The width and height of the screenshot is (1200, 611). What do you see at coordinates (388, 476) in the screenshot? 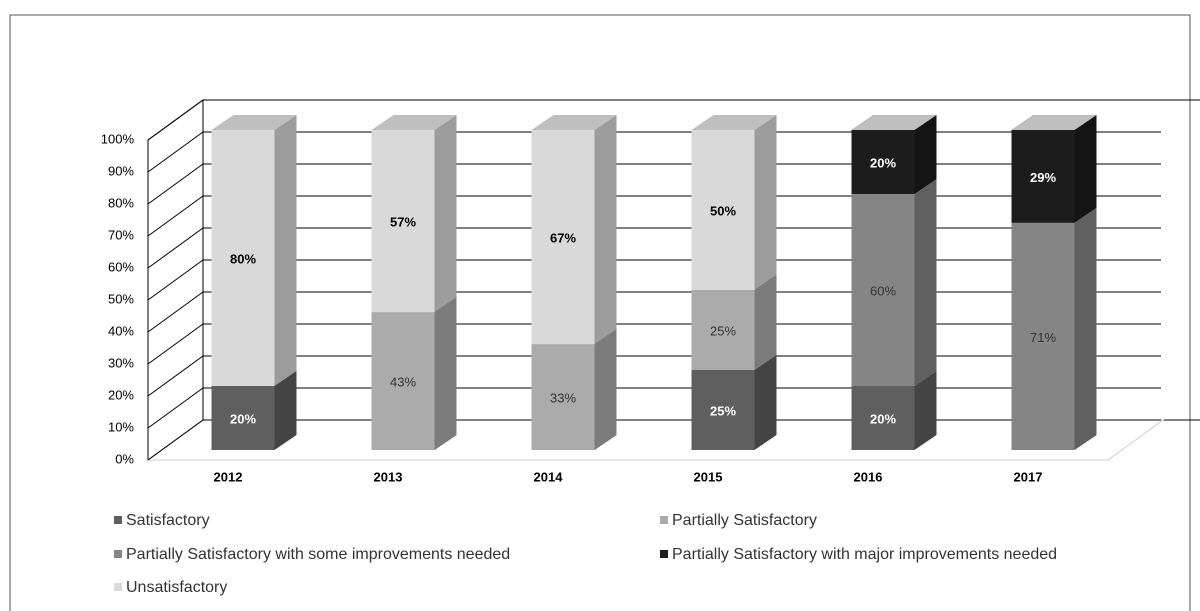
I see `x-tick-label: 2013` at bounding box center [388, 476].